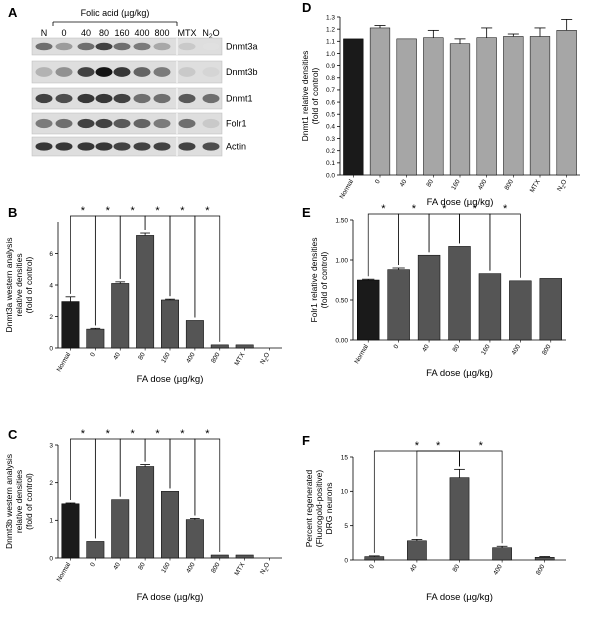 Image resolution: width=591 pixels, height=619 pixels. What do you see at coordinates (341, 260) in the screenshot?
I see `y-tick-label: 1.00` at bounding box center [341, 260].